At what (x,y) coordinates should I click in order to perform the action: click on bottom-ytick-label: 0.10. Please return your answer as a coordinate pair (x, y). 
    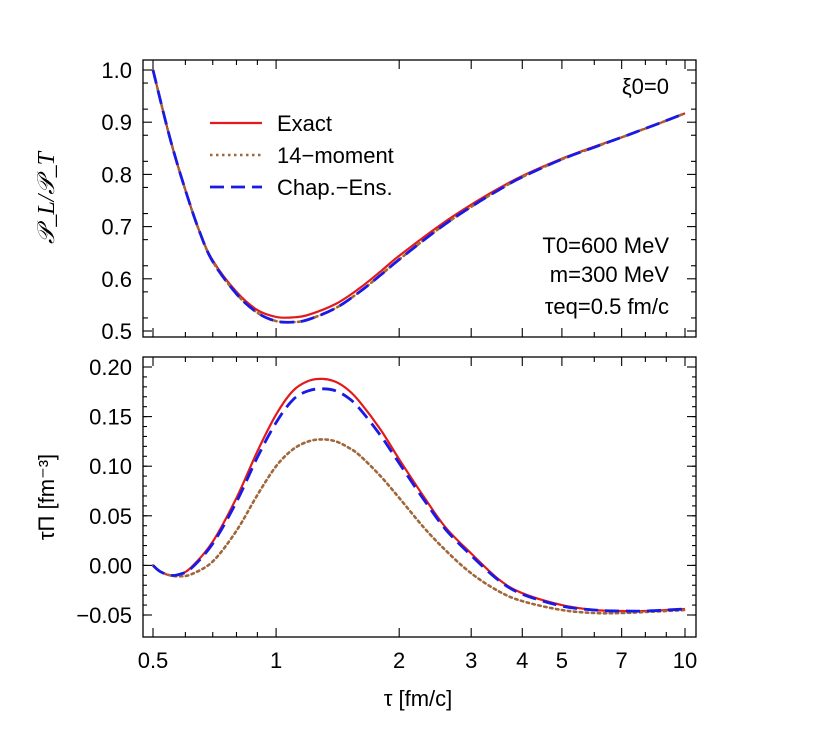
    Looking at the image, I should click on (110, 466).